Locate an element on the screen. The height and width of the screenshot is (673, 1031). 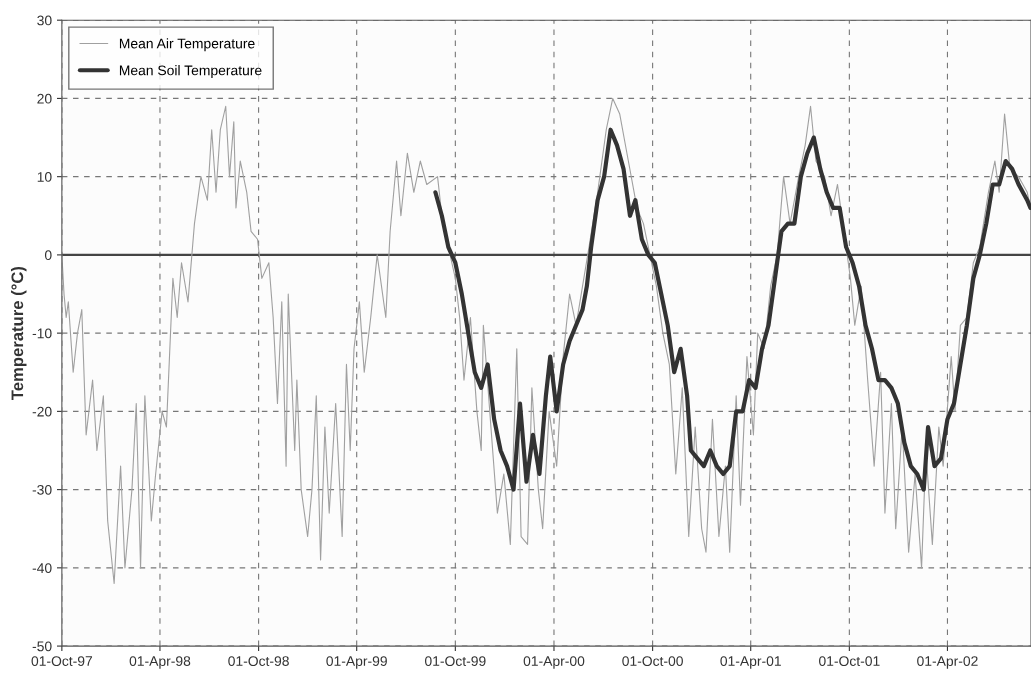
x-tick-label: 01-Apr-98 is located at coordinates (160, 662).